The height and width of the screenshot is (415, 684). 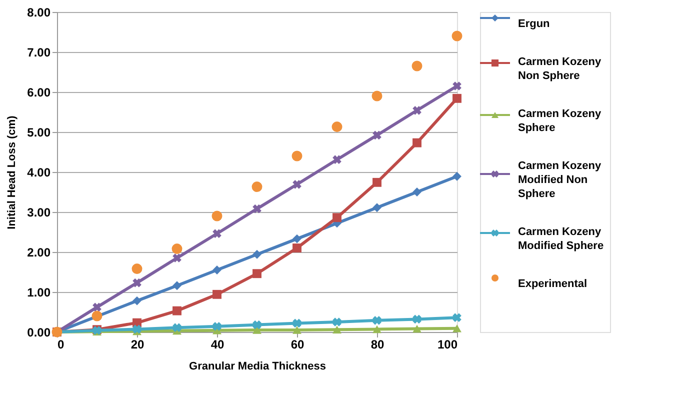 I want to click on y-tick-label: 5.00, so click(x=39, y=133).